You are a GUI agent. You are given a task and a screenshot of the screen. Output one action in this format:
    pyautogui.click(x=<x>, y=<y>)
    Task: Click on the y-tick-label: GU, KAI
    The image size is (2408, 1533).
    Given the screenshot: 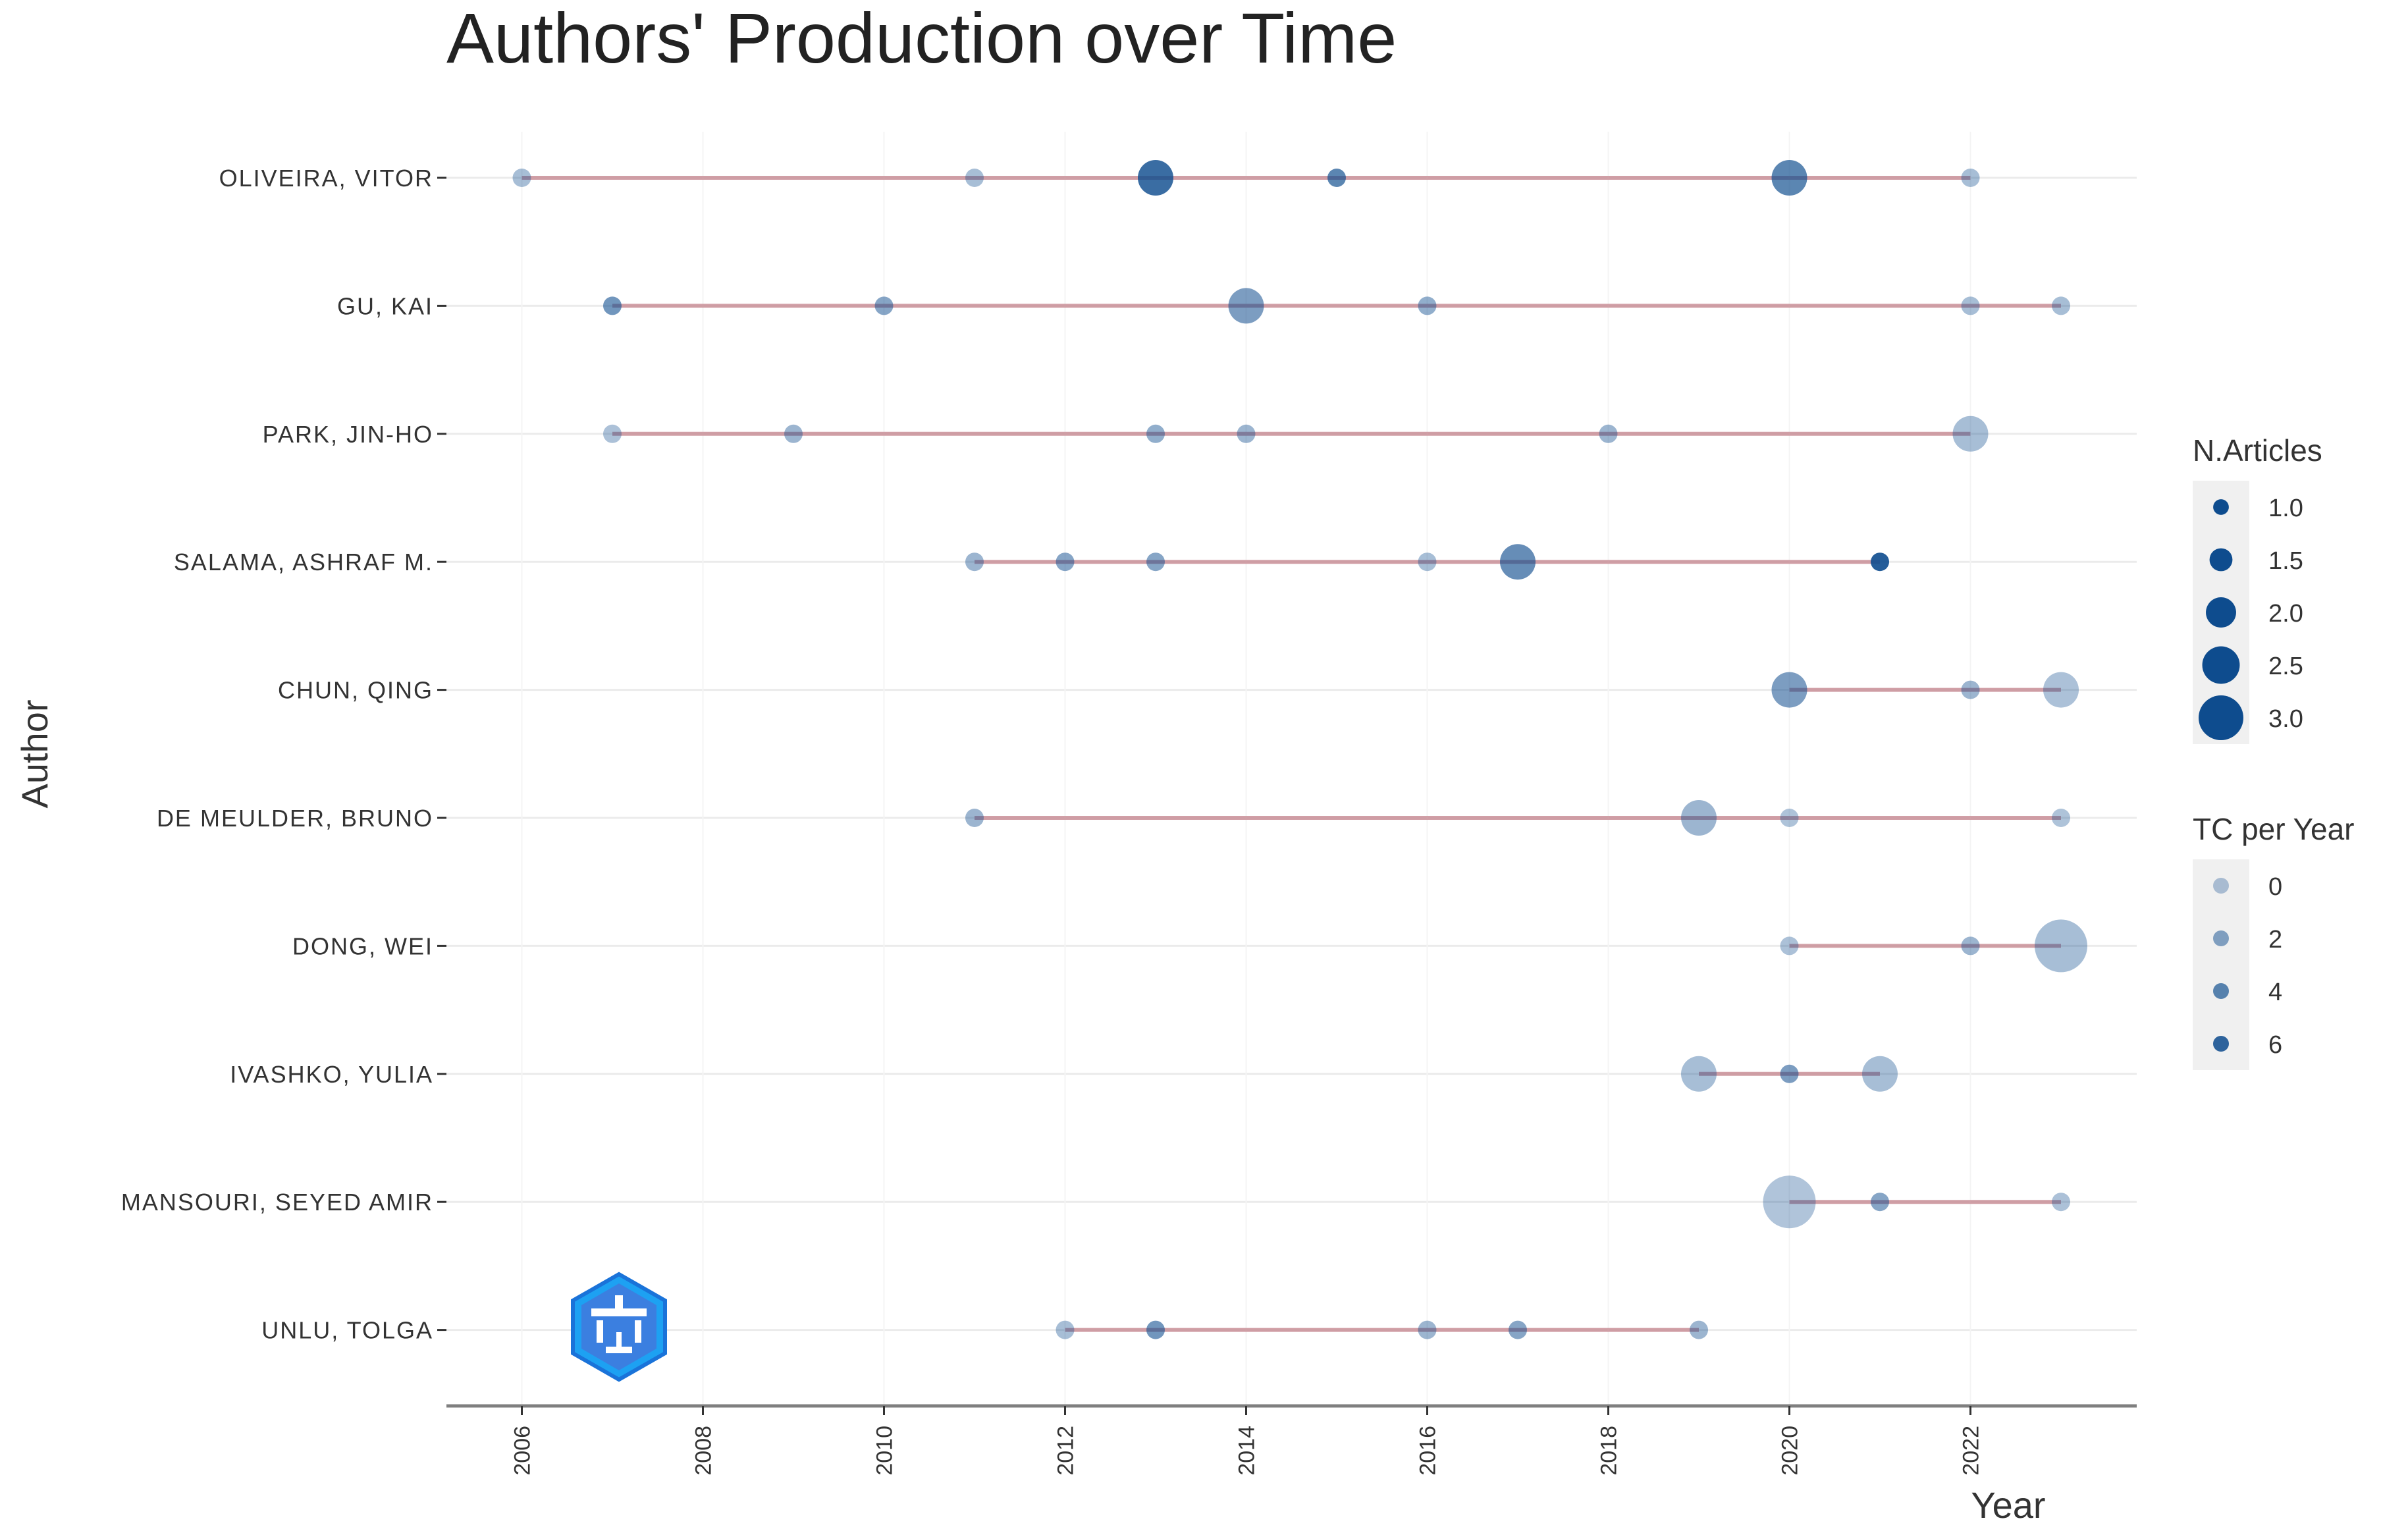 What is the action you would take?
    pyautogui.click(x=385, y=305)
    